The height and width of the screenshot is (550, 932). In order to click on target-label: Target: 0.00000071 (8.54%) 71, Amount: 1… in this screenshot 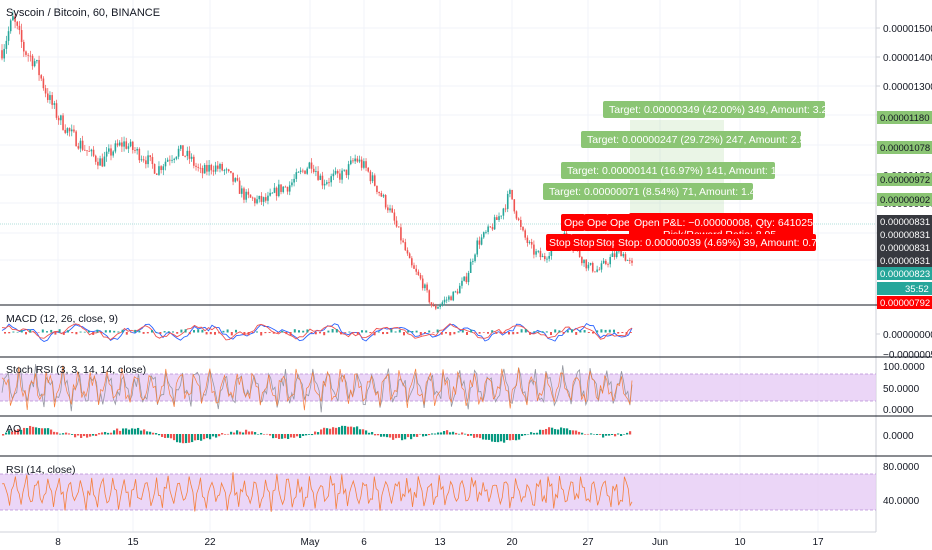, I will do `click(652, 191)`.